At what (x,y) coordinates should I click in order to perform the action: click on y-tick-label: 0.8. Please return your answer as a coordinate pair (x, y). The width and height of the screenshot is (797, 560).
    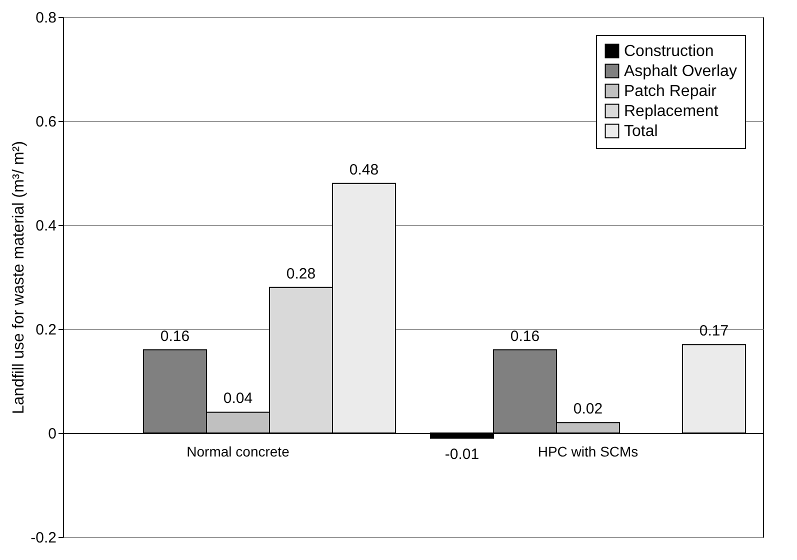
    Looking at the image, I should click on (46, 18).